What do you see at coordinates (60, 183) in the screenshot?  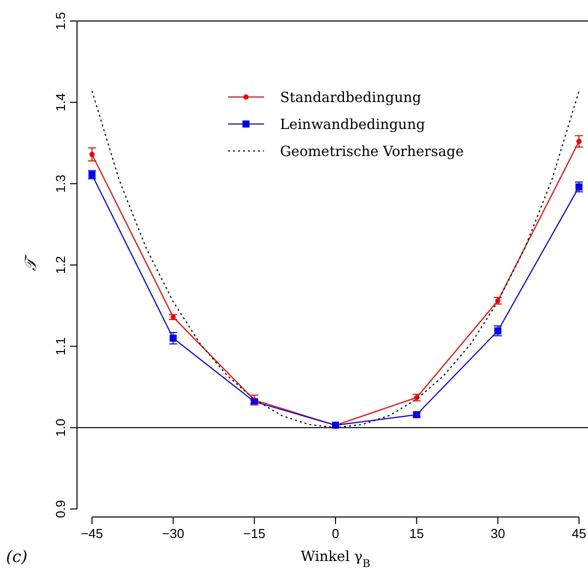 I see `y-tick-label: 1.3` at bounding box center [60, 183].